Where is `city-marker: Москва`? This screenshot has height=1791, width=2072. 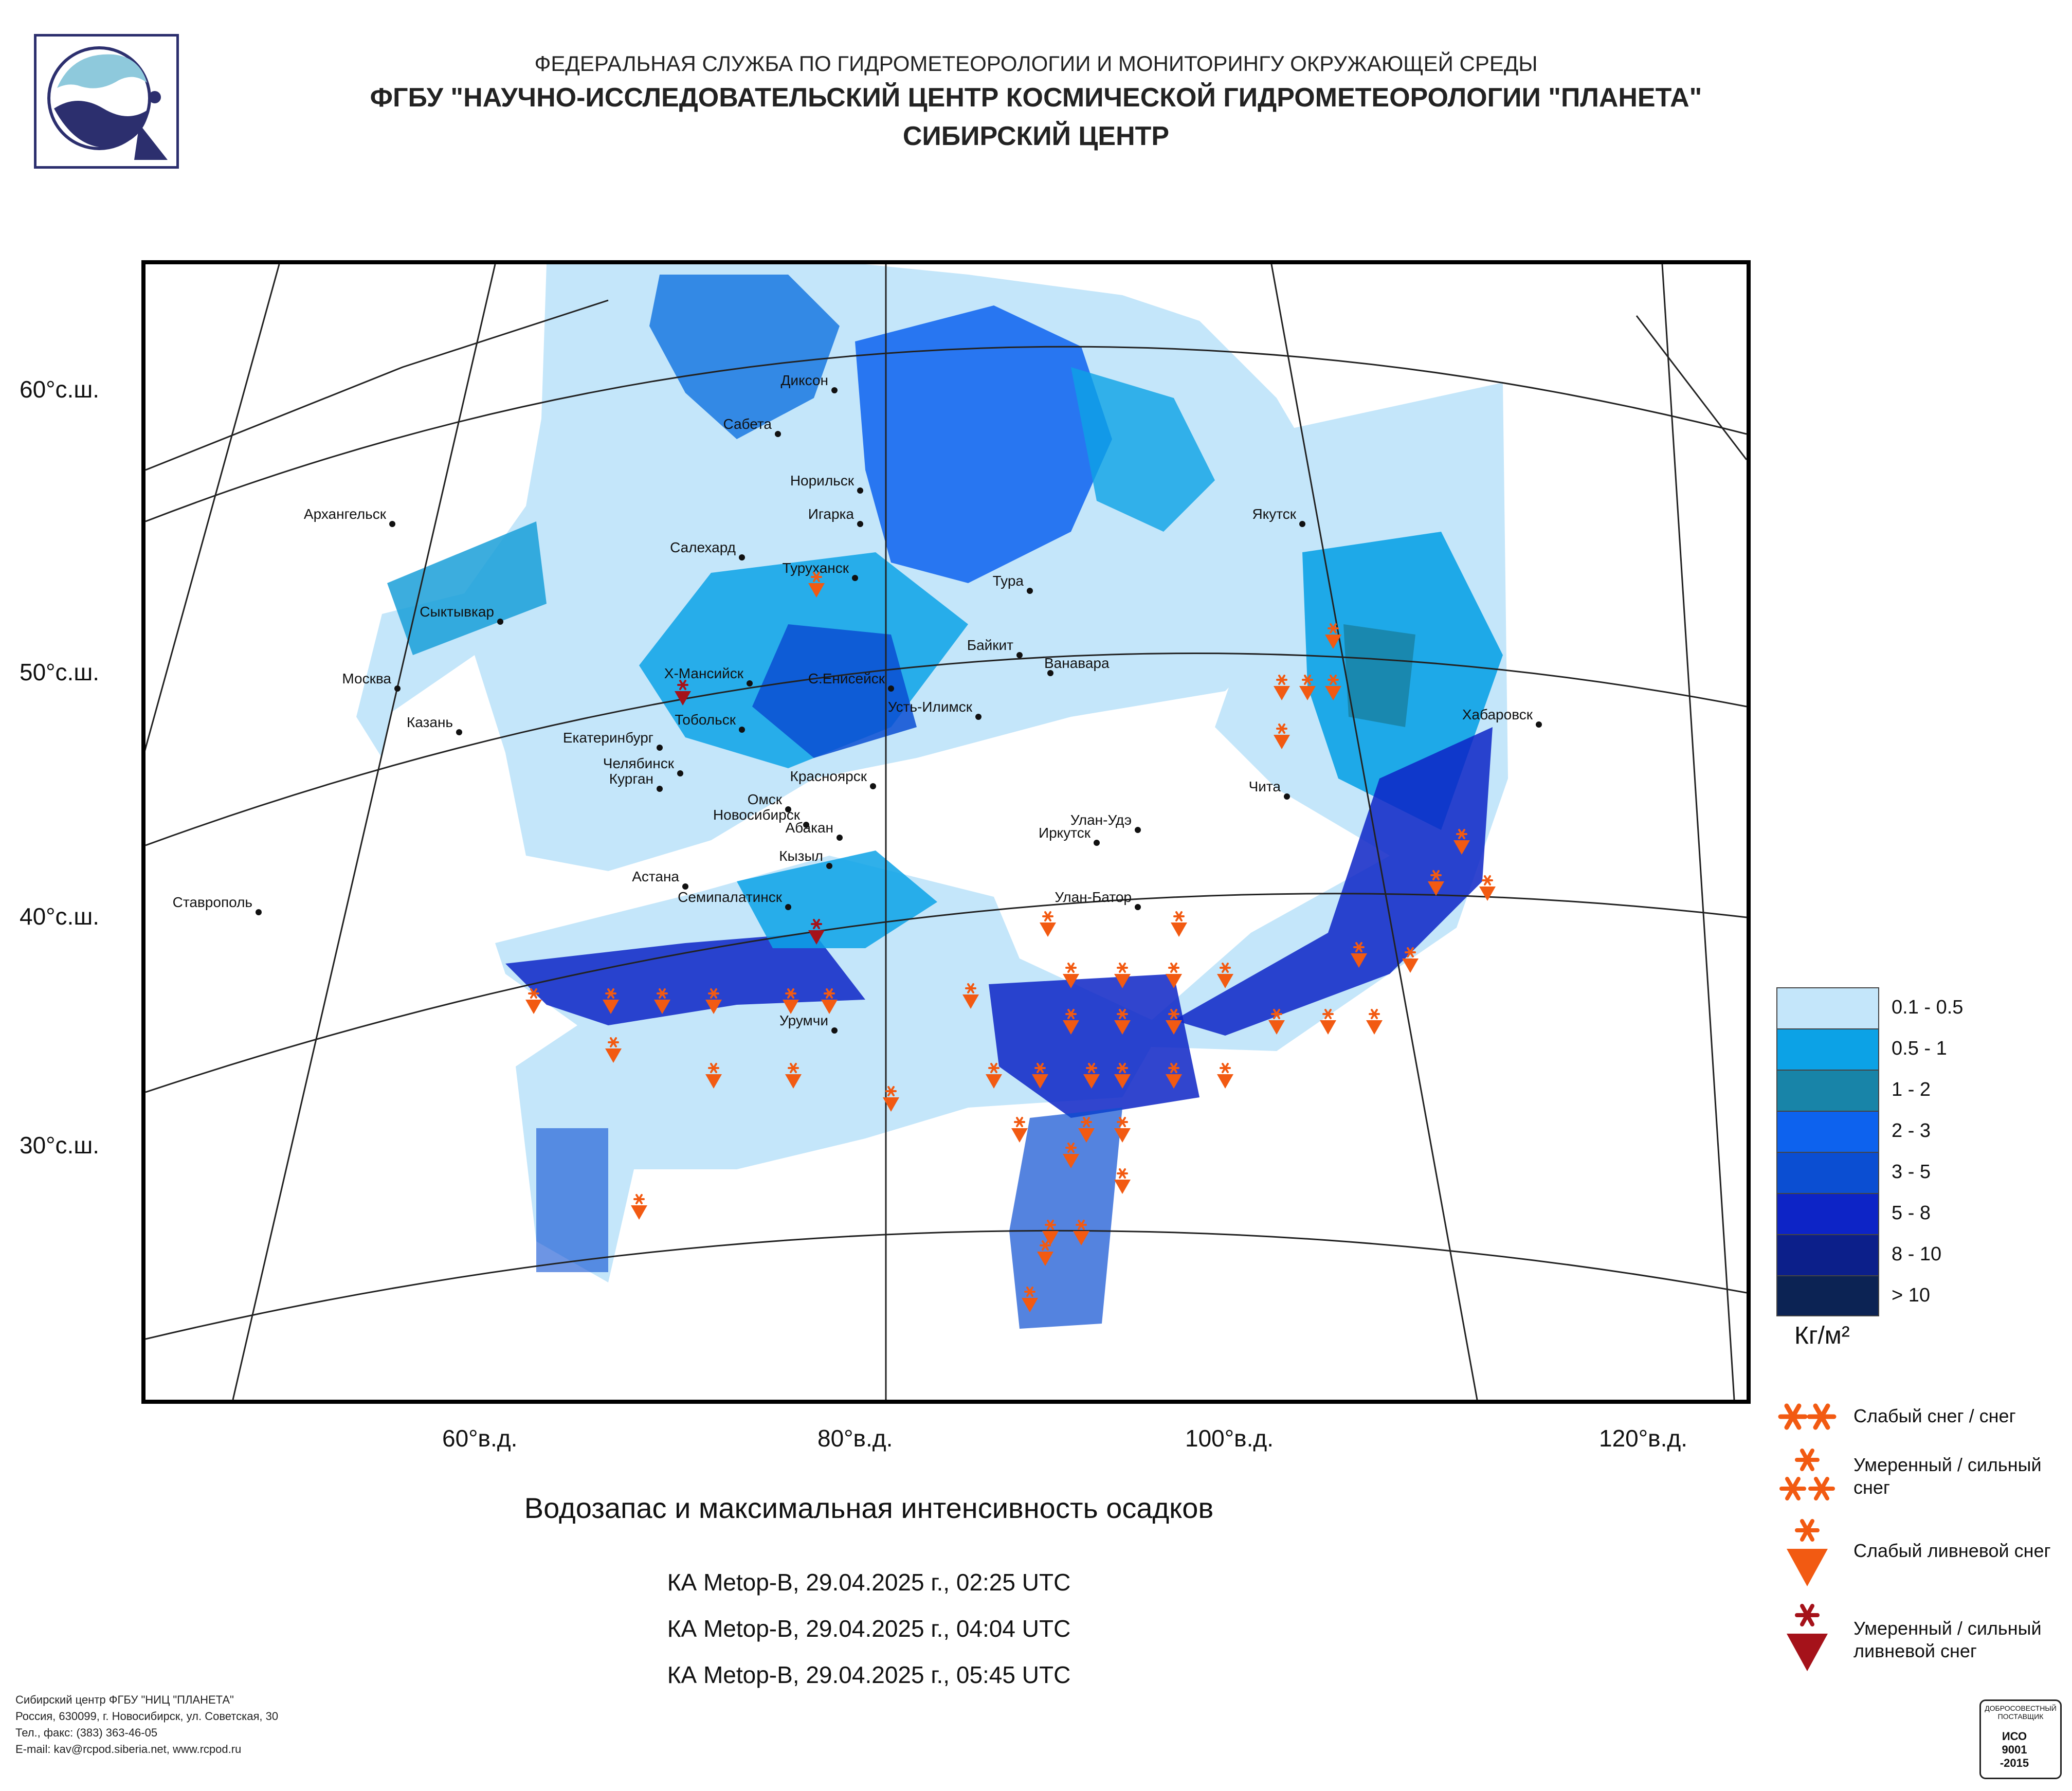 city-marker: Москва is located at coordinates (371, 681).